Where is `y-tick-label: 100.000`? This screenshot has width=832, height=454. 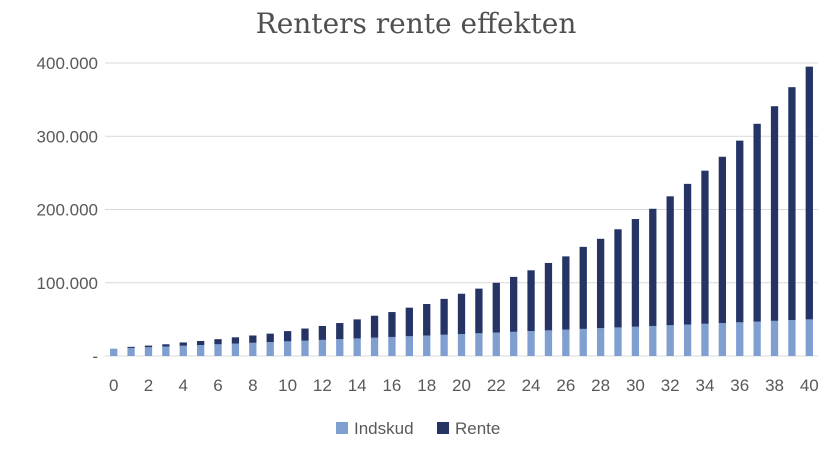
y-tick-label: 100.000 is located at coordinates (67, 283).